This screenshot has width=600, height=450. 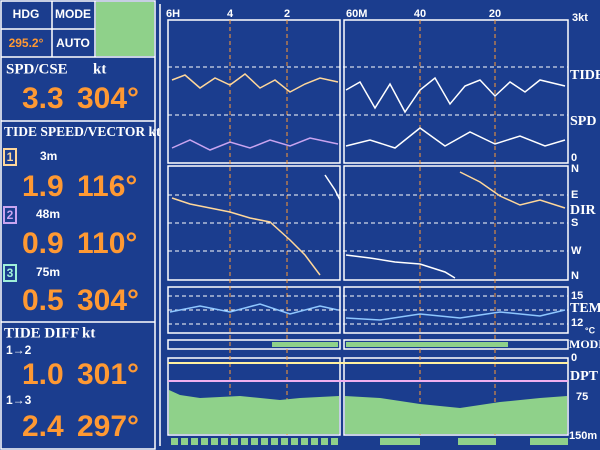 I want to click on mode-value: AUTO, so click(x=73, y=43).